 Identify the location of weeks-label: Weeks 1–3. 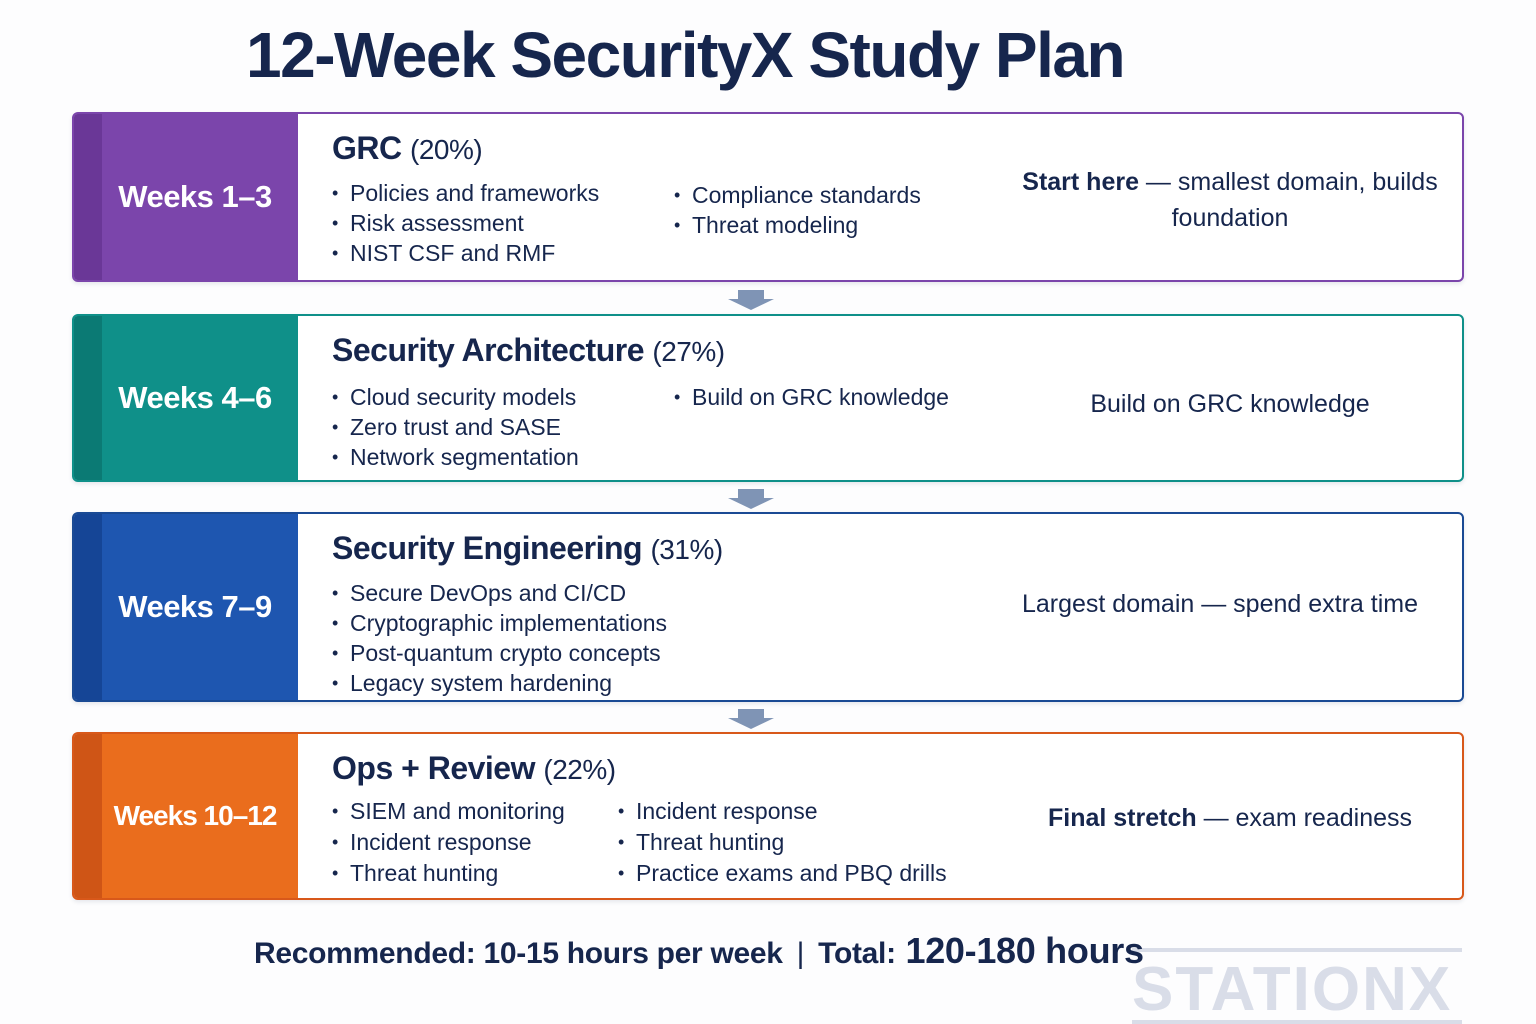
(195, 196).